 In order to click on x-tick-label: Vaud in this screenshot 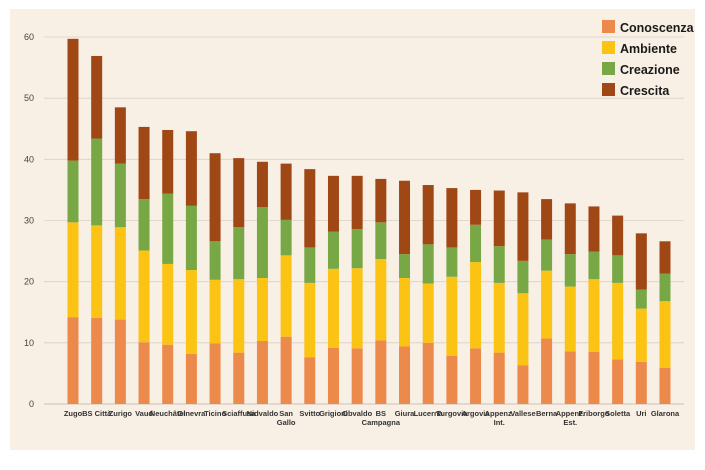, I will do `click(144, 413)`.